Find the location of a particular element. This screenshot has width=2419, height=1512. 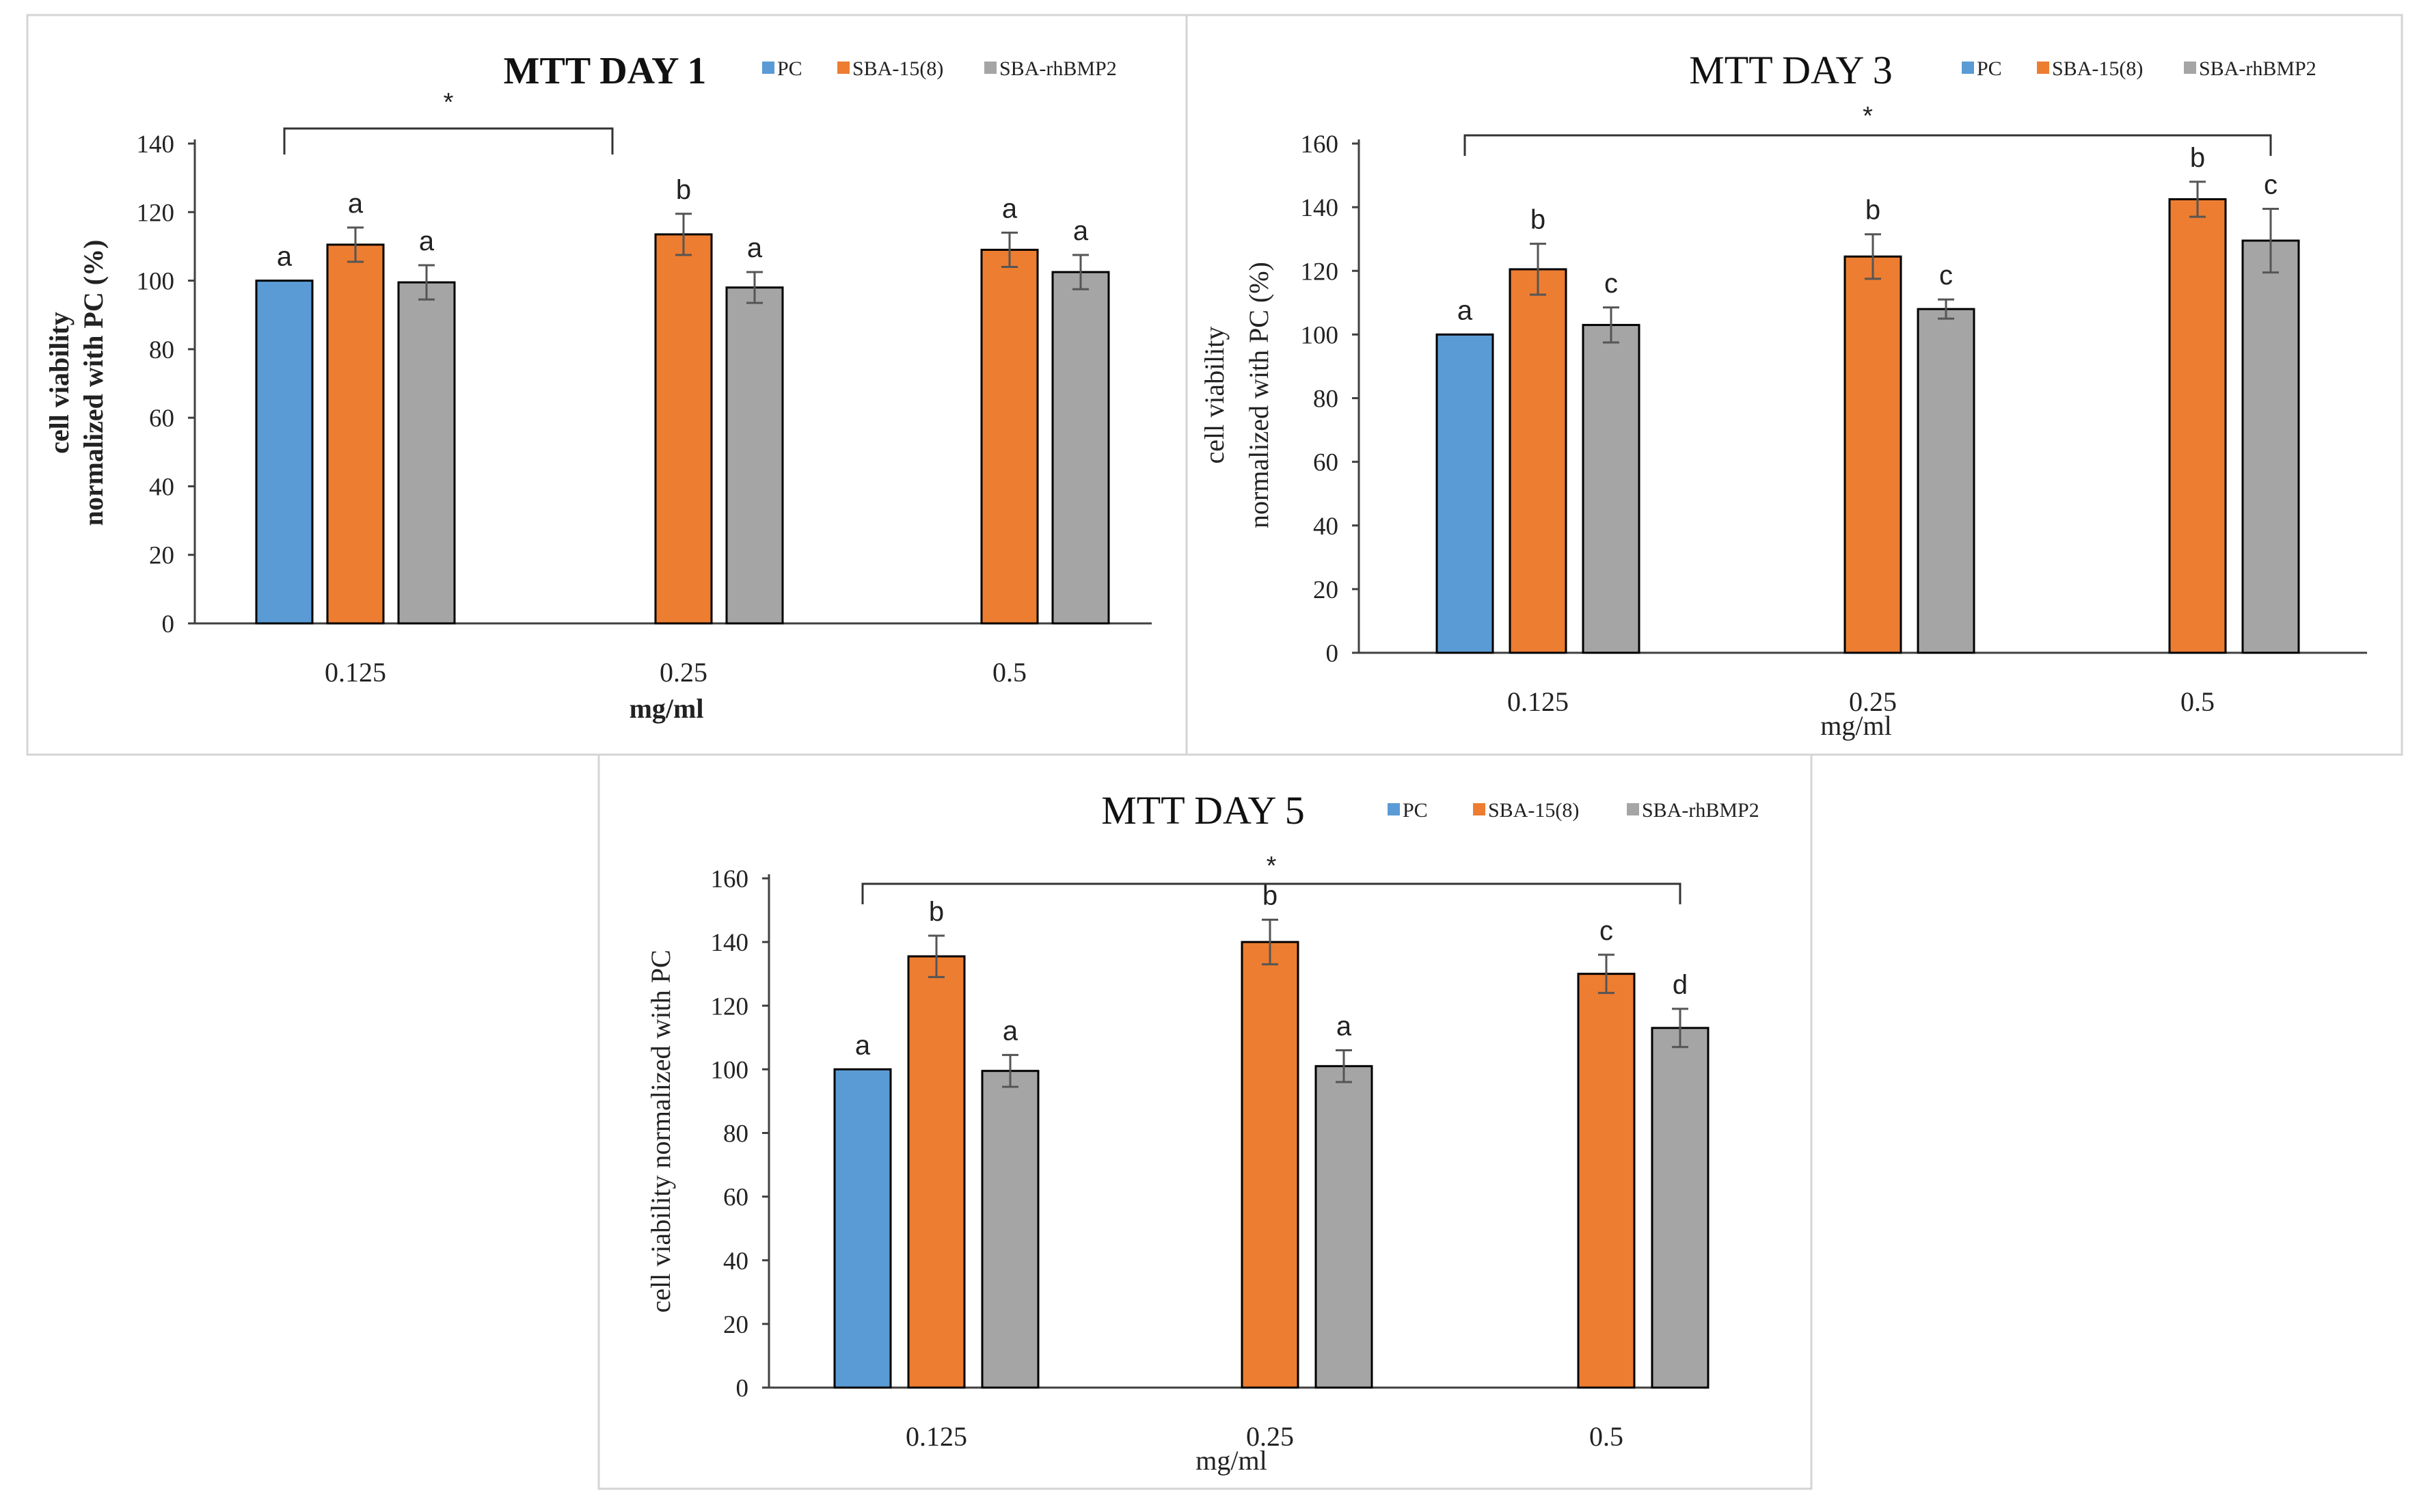

y-axis-label: normalized with PC (%) is located at coordinates (93, 383).